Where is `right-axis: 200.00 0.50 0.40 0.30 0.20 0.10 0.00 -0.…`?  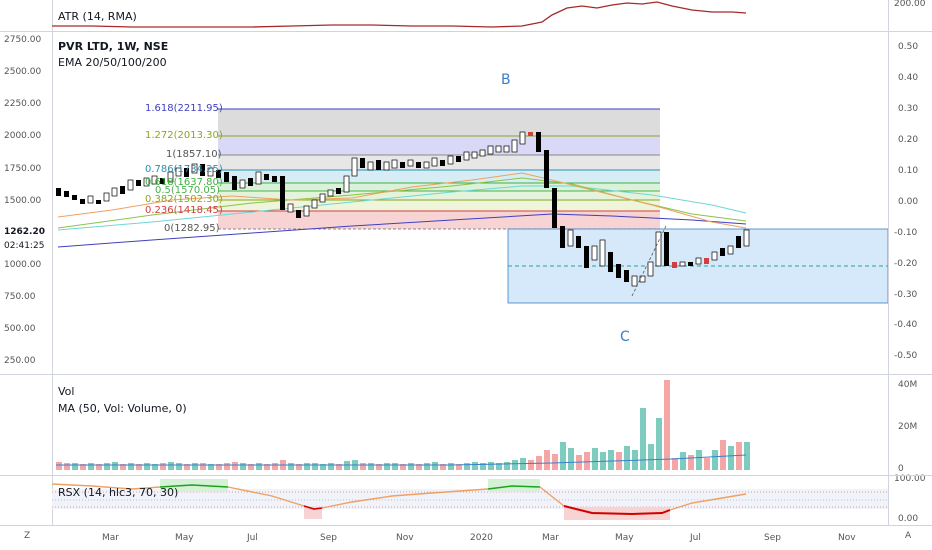
right-axis: 200.00 0.50 0.40 0.30 0.20 0.10 0.00 -0.… is located at coordinates (910, 263).